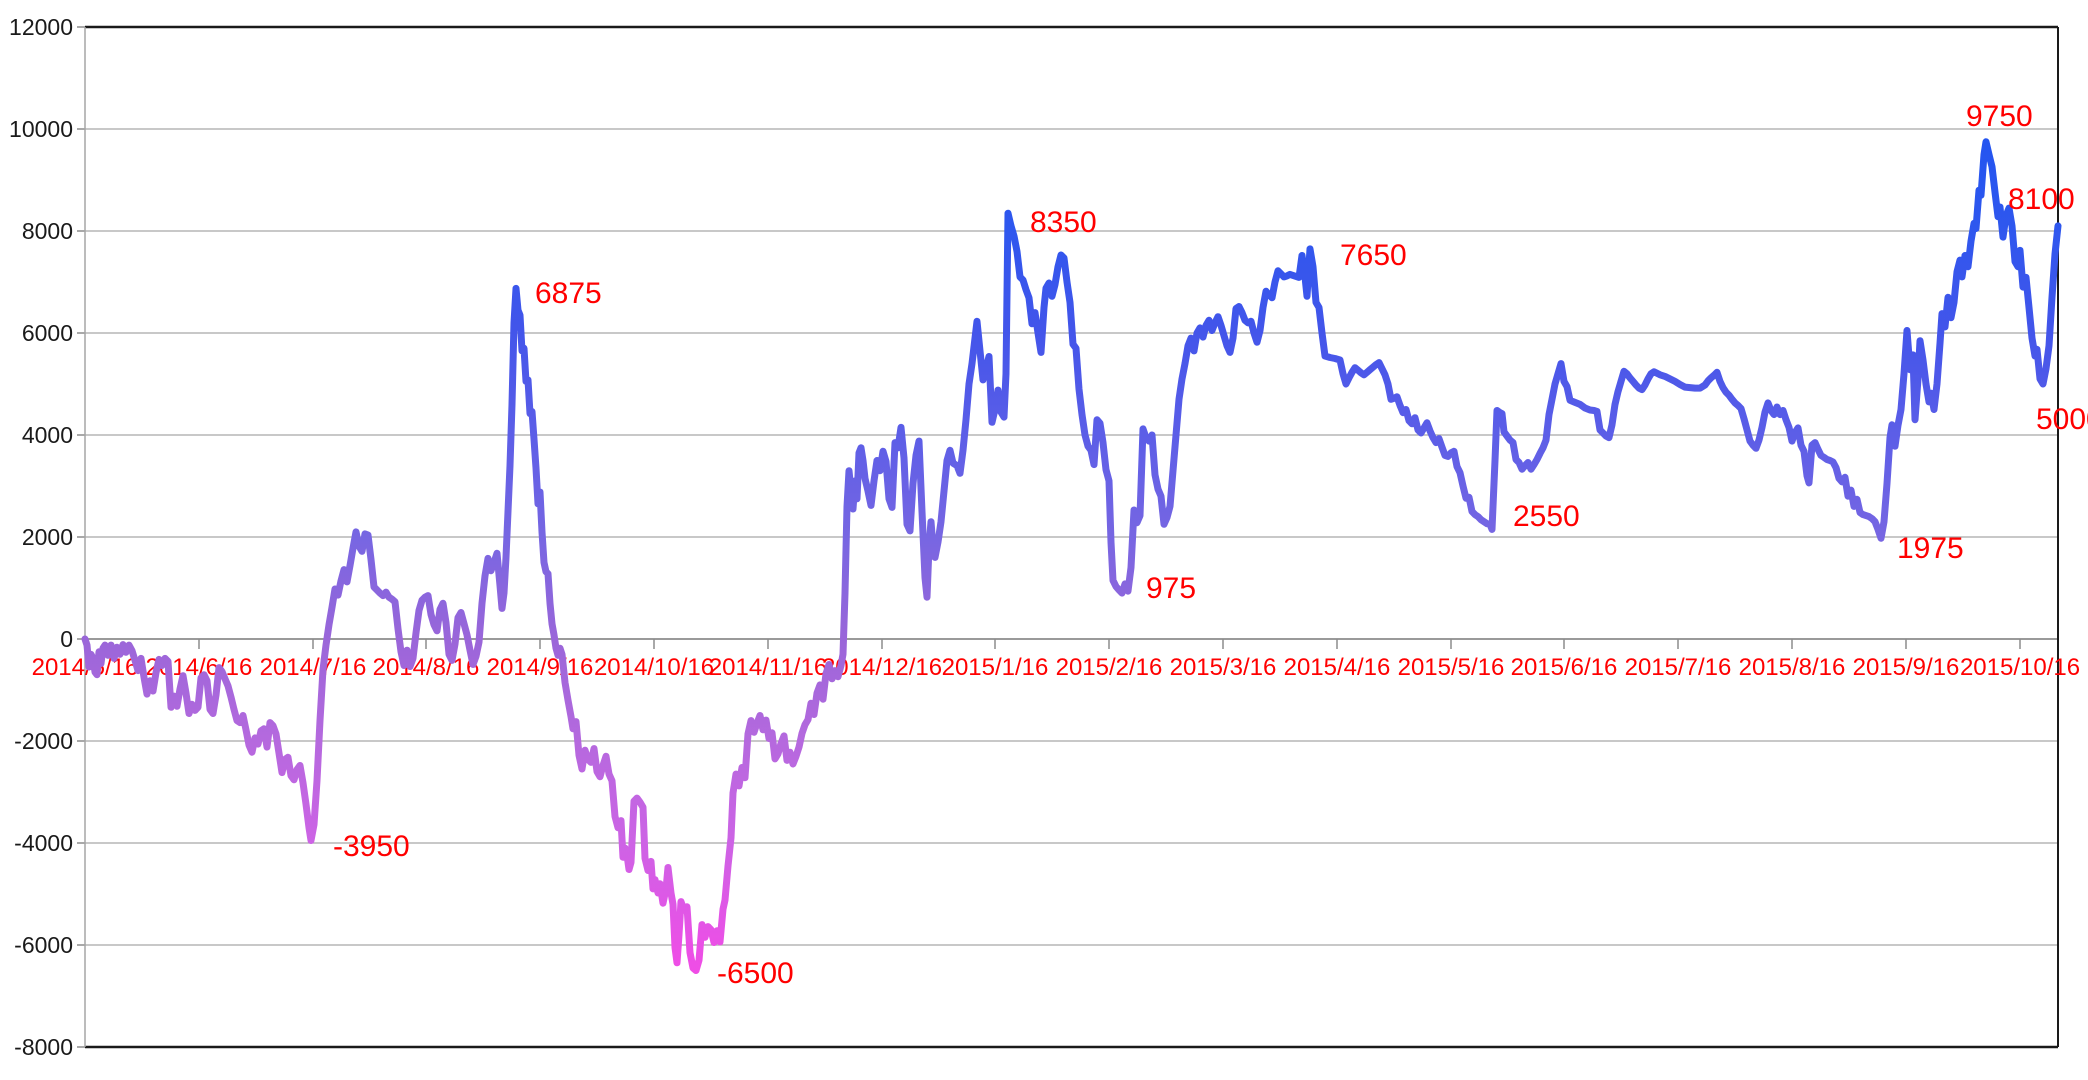 The height and width of the screenshot is (1080, 2088). Describe the element at coordinates (1930, 548) in the screenshot. I see `data-label: 1975` at that location.